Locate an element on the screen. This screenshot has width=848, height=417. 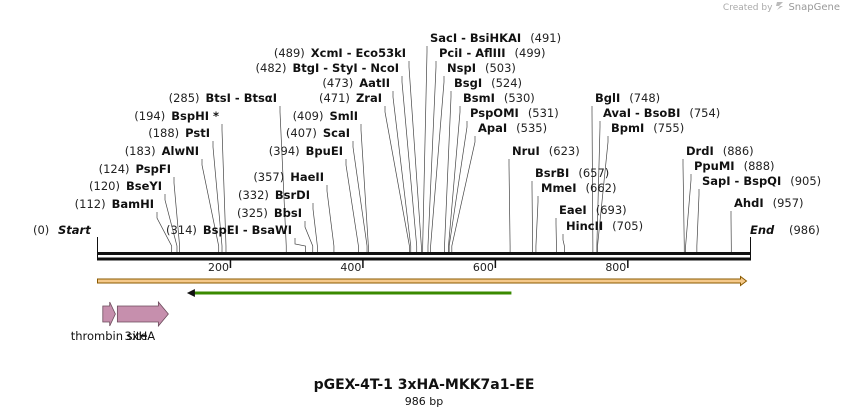
credit-brand: SnapGene is located at coordinates (814, 7).